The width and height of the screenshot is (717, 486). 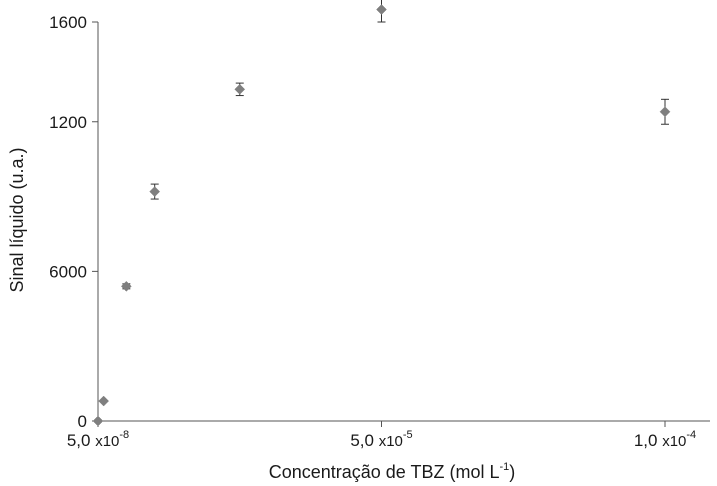 What do you see at coordinates (82, 421) in the screenshot?
I see `y-tick-label: 0` at bounding box center [82, 421].